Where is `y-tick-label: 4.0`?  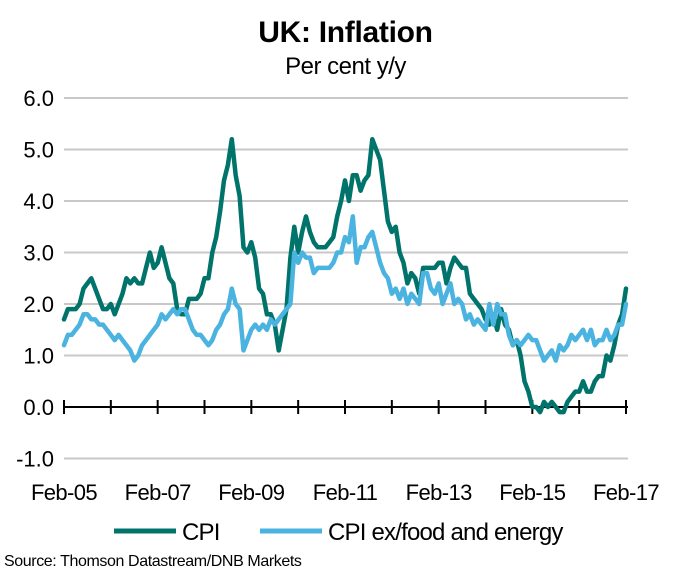 y-tick-label: 4.0 is located at coordinates (38, 201).